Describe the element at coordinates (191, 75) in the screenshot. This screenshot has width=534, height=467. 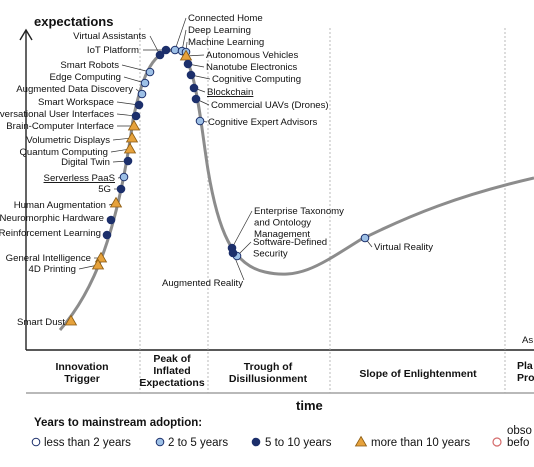
I see `marker-cognitive-computing` at that location.